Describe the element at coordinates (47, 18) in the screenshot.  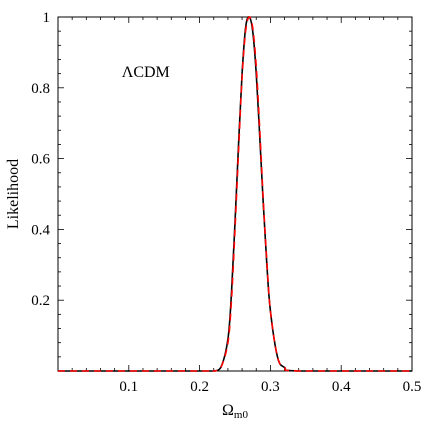
I see `y-tick-label: 1` at that location.